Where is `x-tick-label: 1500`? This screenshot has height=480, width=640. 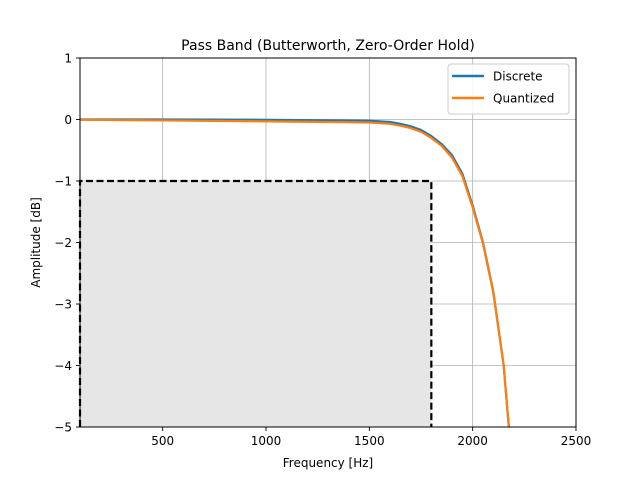 x-tick-label: 1500 is located at coordinates (369, 441).